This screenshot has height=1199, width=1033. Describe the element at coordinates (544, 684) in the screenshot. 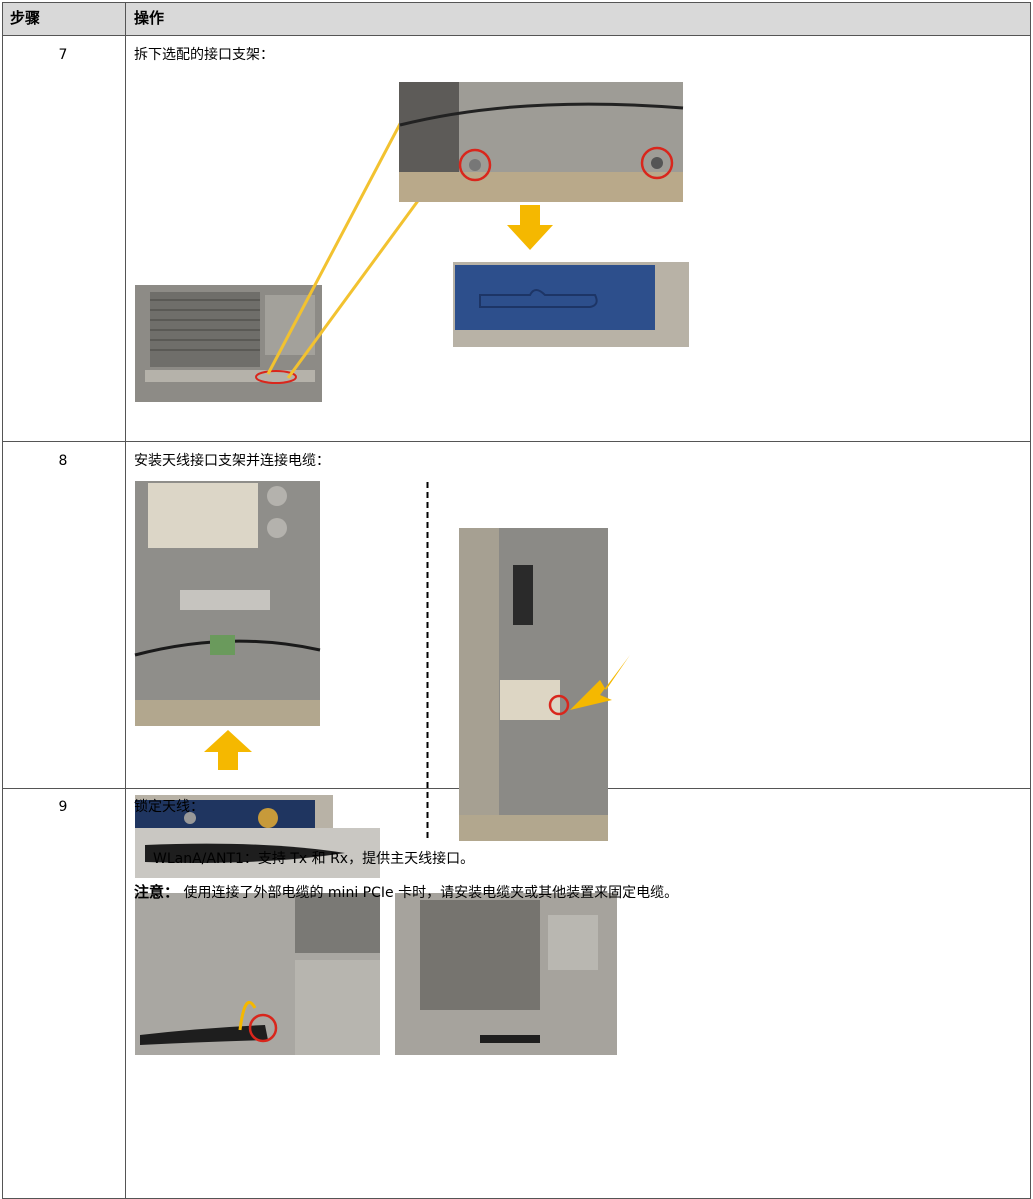

I see `photo-board-right` at that location.